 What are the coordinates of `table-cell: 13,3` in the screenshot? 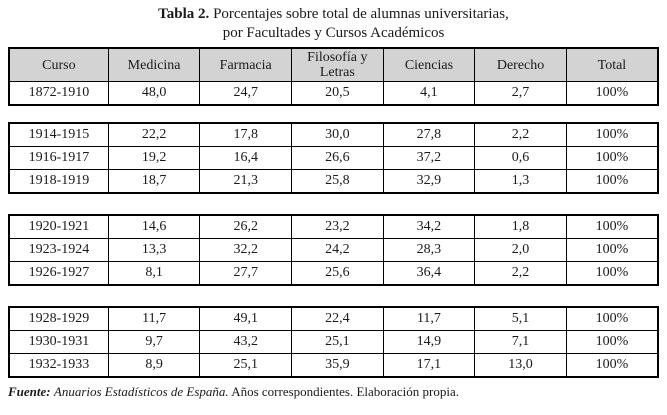 It's located at (154, 250).